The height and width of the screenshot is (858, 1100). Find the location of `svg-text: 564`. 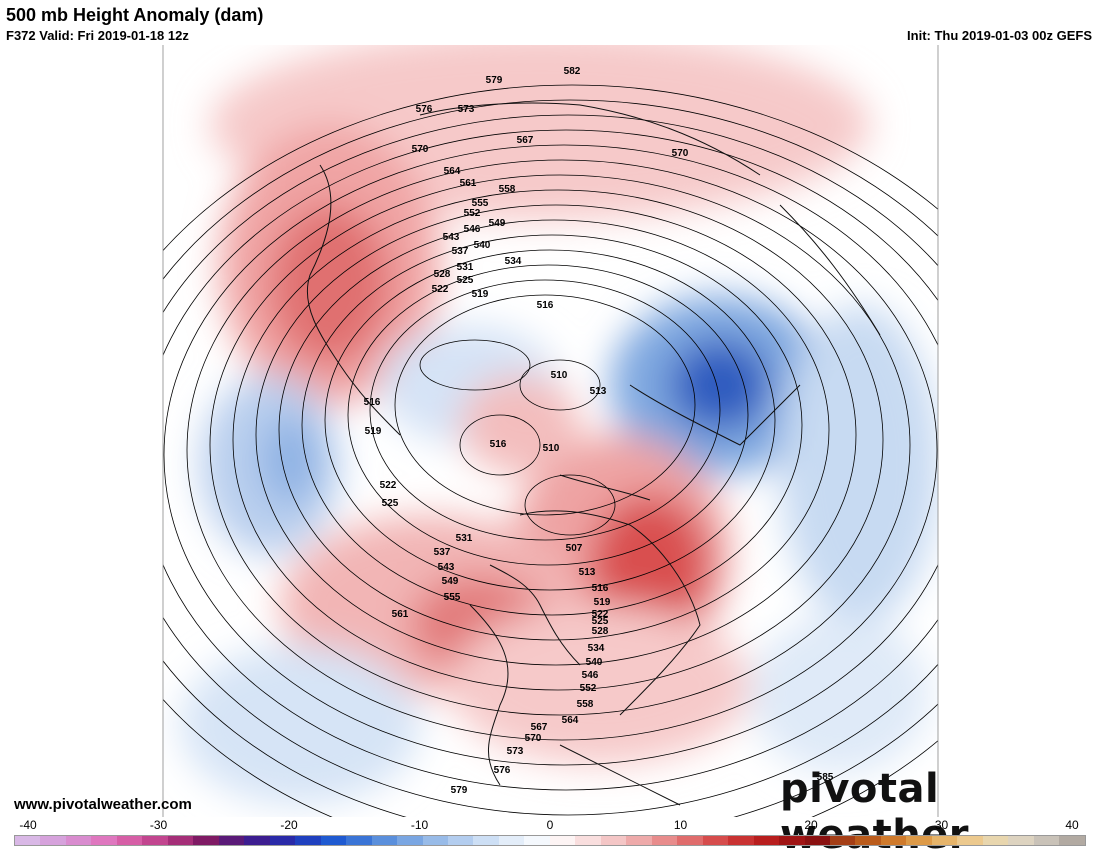

svg-text: 564 is located at coordinates (452, 171).